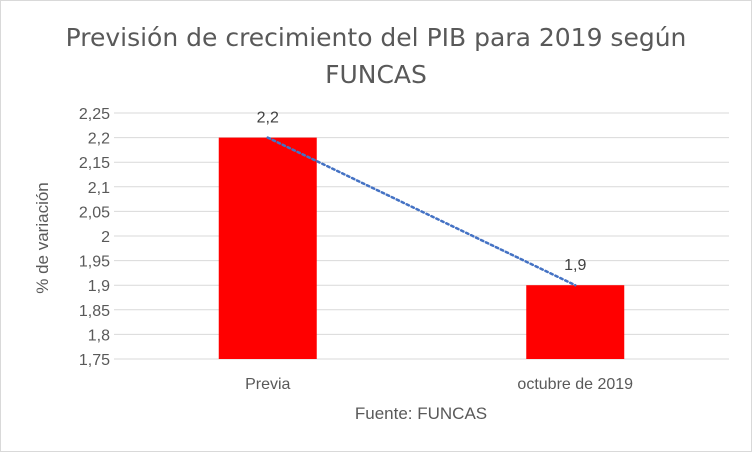  Describe the element at coordinates (94, 262) in the screenshot. I see `y-tick-label: 1,95` at that location.